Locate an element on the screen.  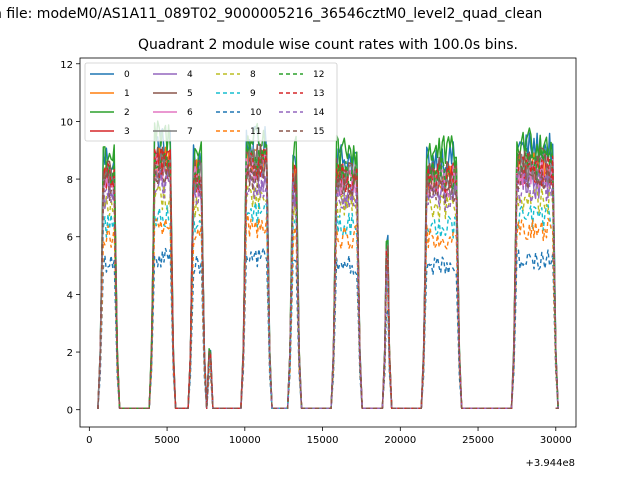
x-tick-label: 15000 is located at coordinates (323, 440).